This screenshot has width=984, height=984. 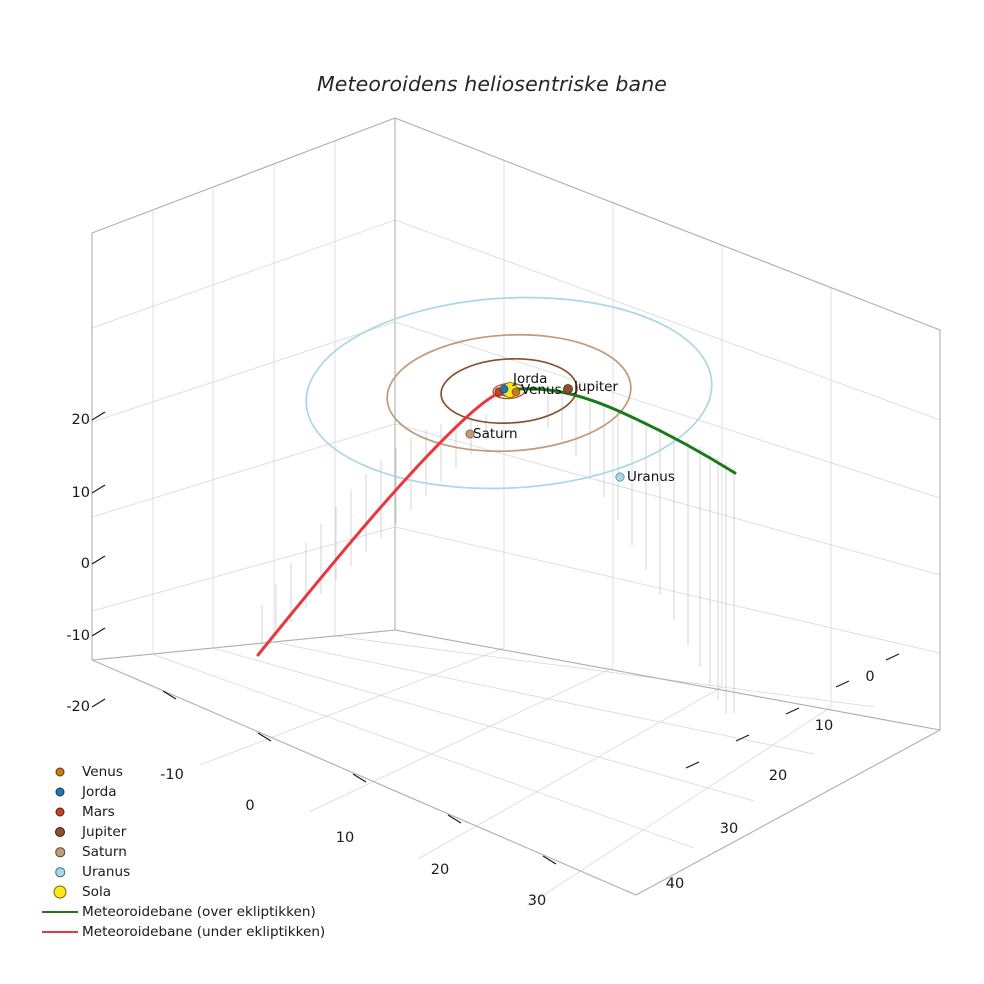 What do you see at coordinates (541, 390) in the screenshot?
I see `label-venus: Venus` at bounding box center [541, 390].